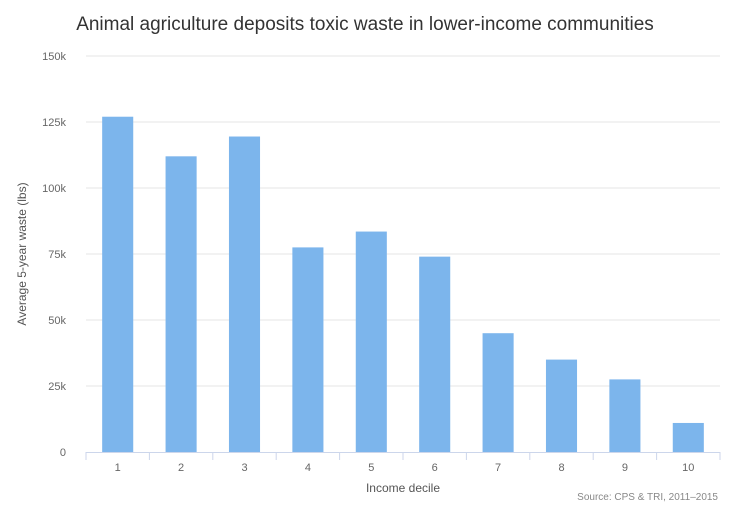  What do you see at coordinates (498, 468) in the screenshot?
I see `x-tick-label: 7` at bounding box center [498, 468].